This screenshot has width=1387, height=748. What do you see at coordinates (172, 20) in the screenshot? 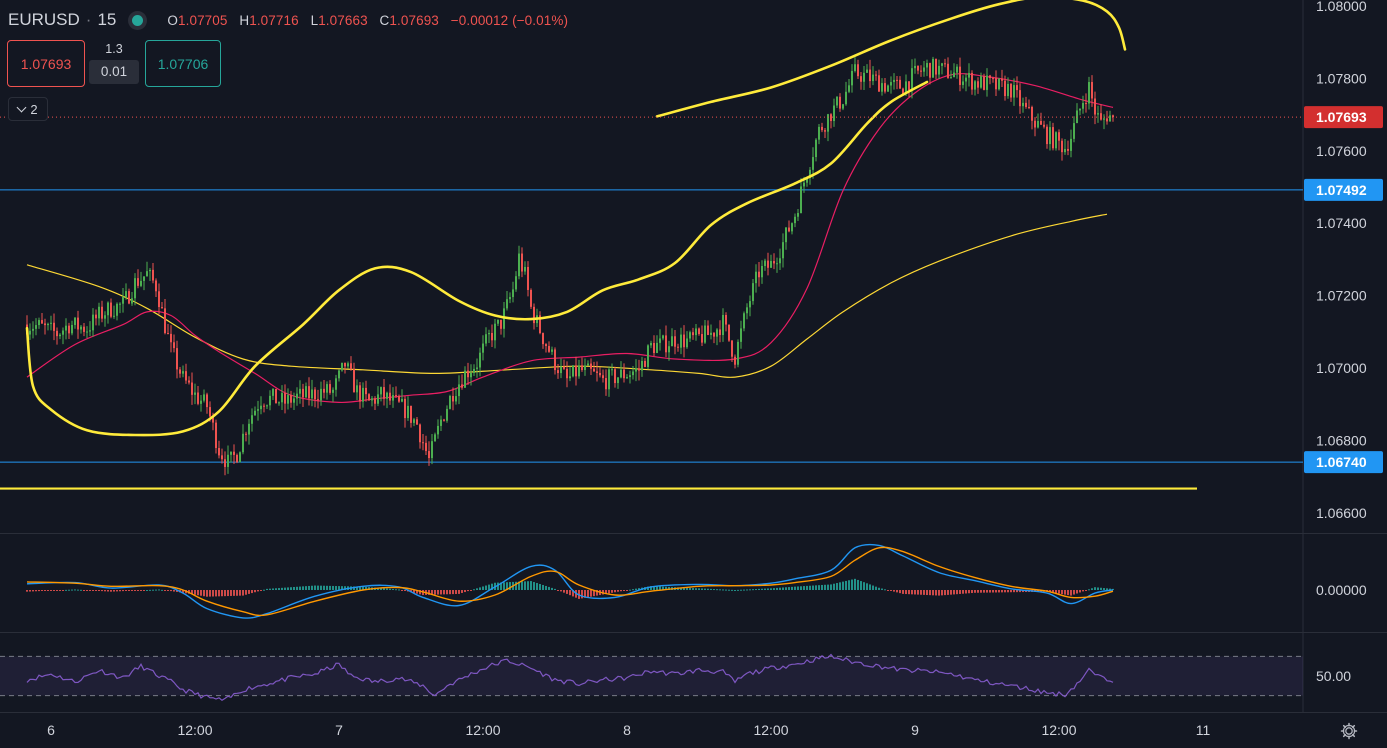
I see `open-key: O` at bounding box center [172, 20].